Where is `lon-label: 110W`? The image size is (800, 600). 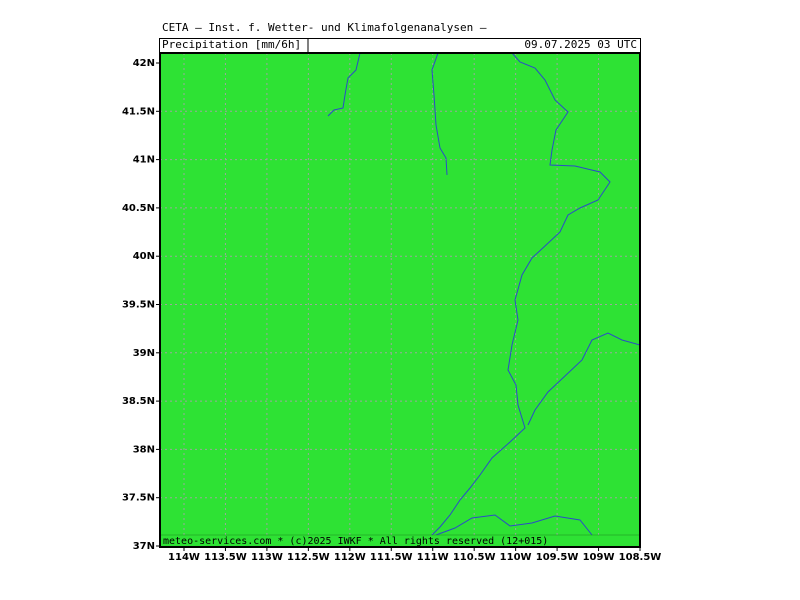
lon-label: 110W is located at coordinates (516, 557).